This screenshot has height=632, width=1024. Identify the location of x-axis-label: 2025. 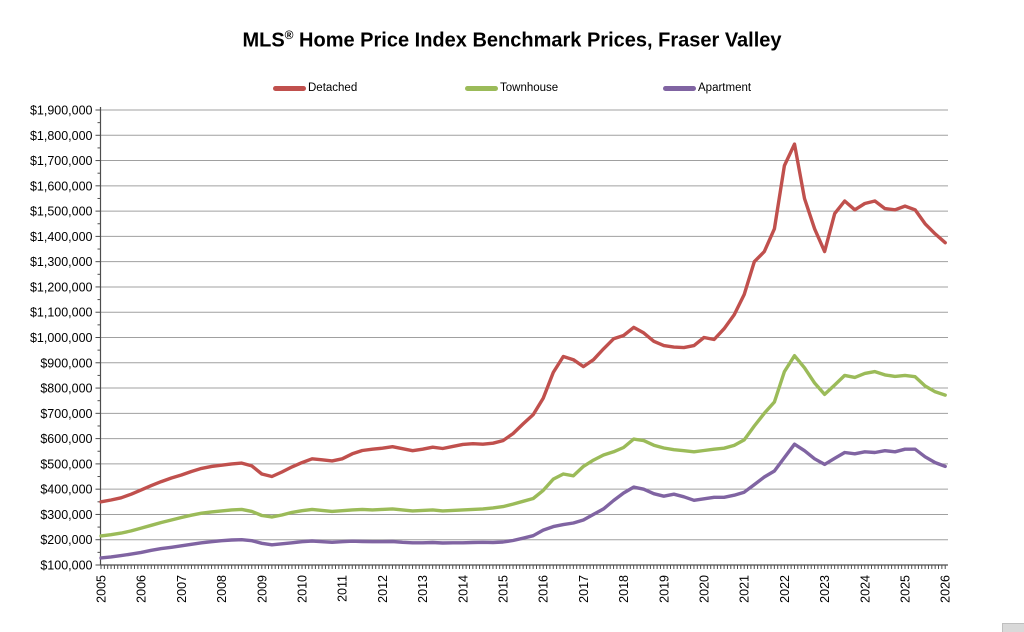
(906, 589).